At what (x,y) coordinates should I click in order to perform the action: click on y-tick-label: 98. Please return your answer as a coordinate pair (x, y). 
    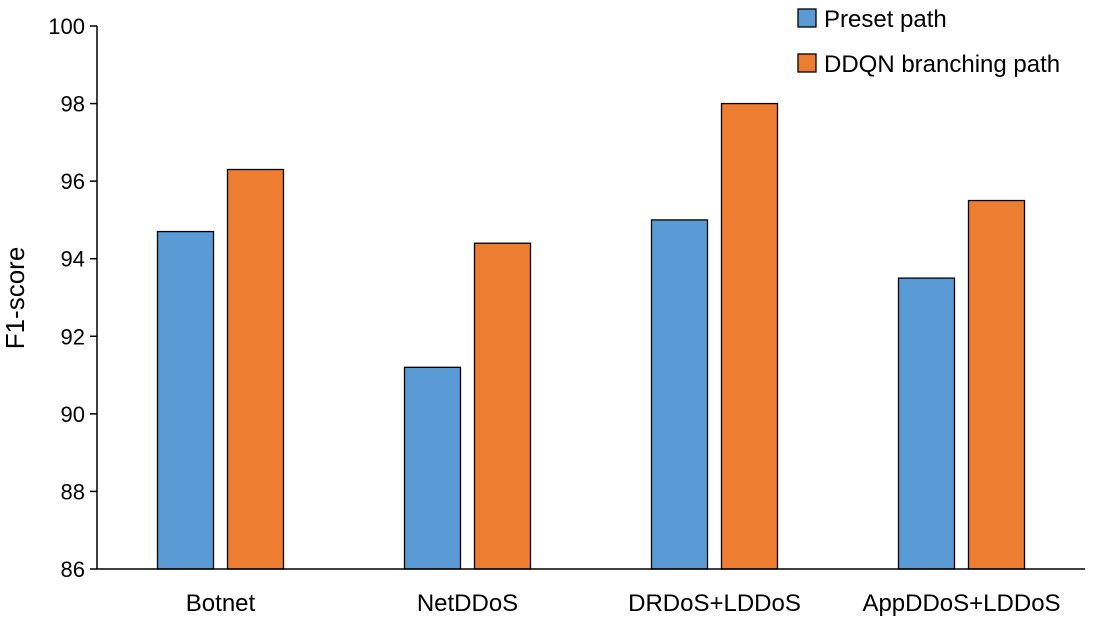
    Looking at the image, I should click on (73, 104).